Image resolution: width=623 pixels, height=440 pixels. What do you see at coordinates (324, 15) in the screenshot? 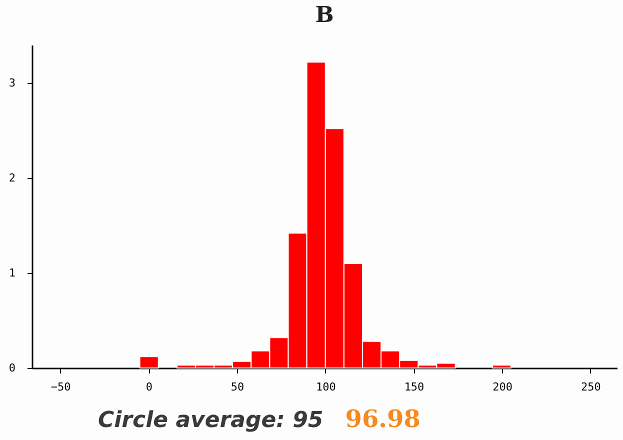
I see `chart-title: B` at bounding box center [324, 15].